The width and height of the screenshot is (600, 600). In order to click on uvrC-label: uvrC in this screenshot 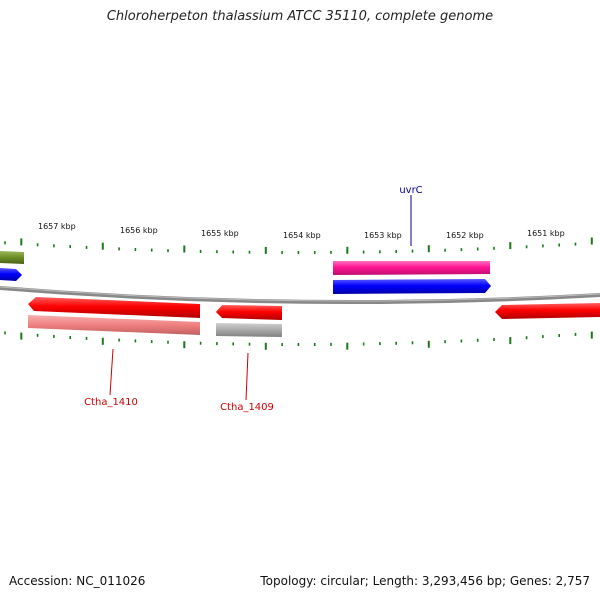, I will do `click(410, 190)`.